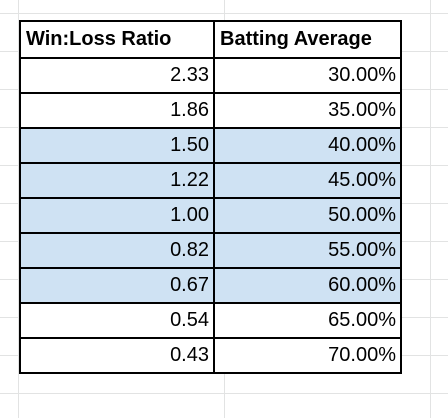 Image resolution: width=448 pixels, height=418 pixels. I want to click on cell-batting-average: 30.00%, so click(307, 75).